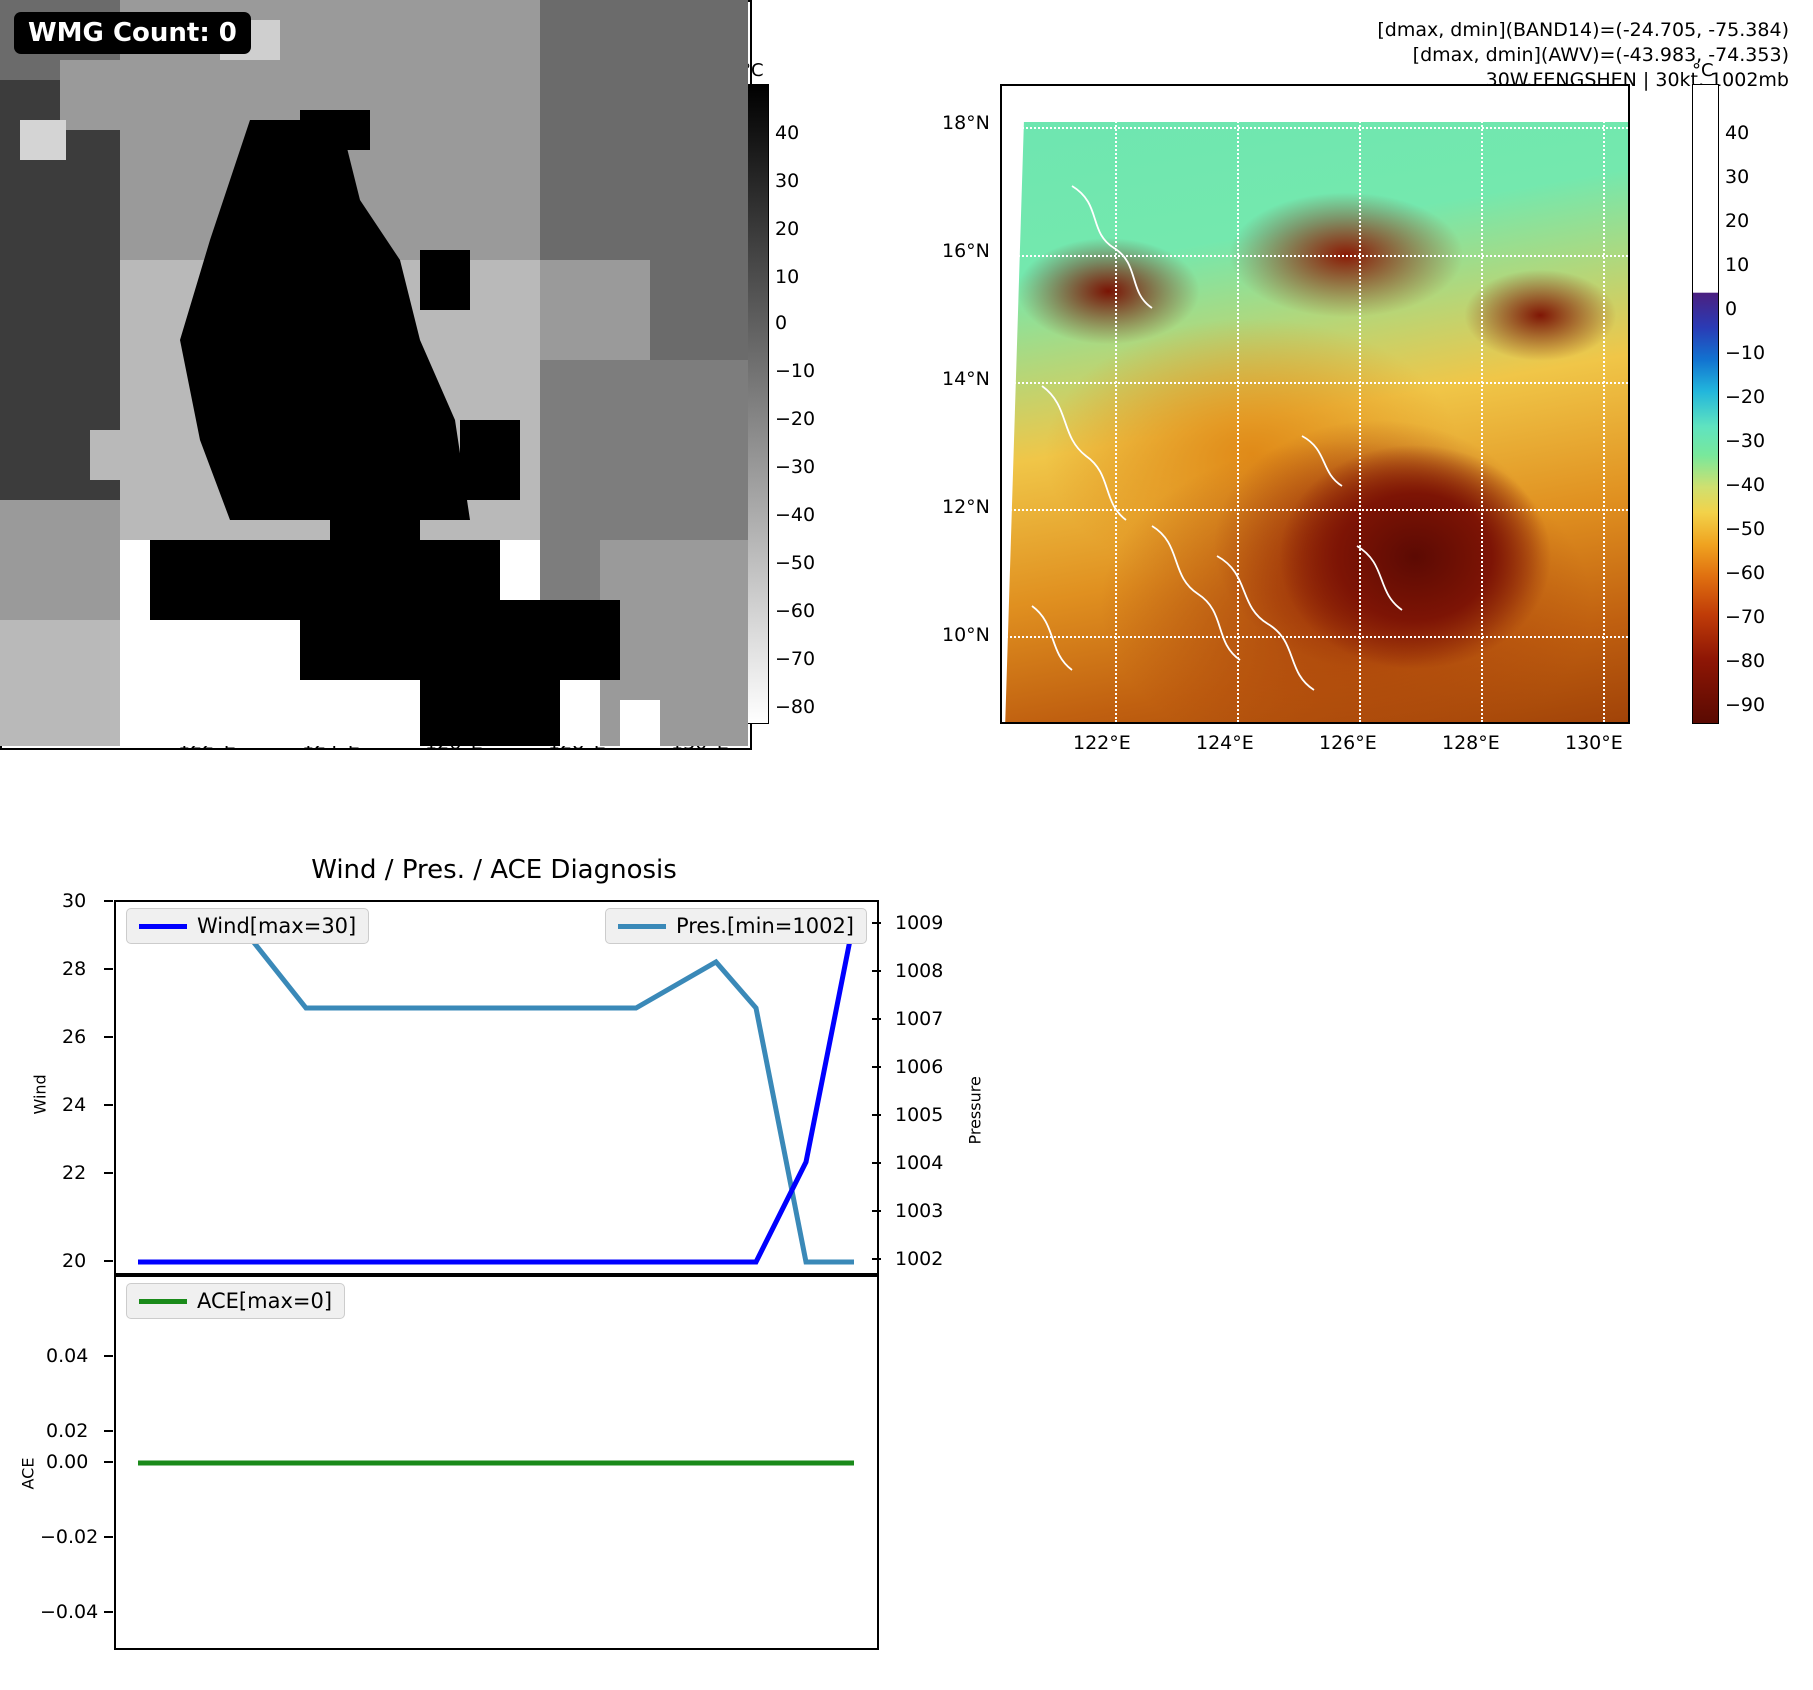 The height and width of the screenshot is (1690, 1813). I want to click on pressure-ytick: 1005, so click(919, 1115).